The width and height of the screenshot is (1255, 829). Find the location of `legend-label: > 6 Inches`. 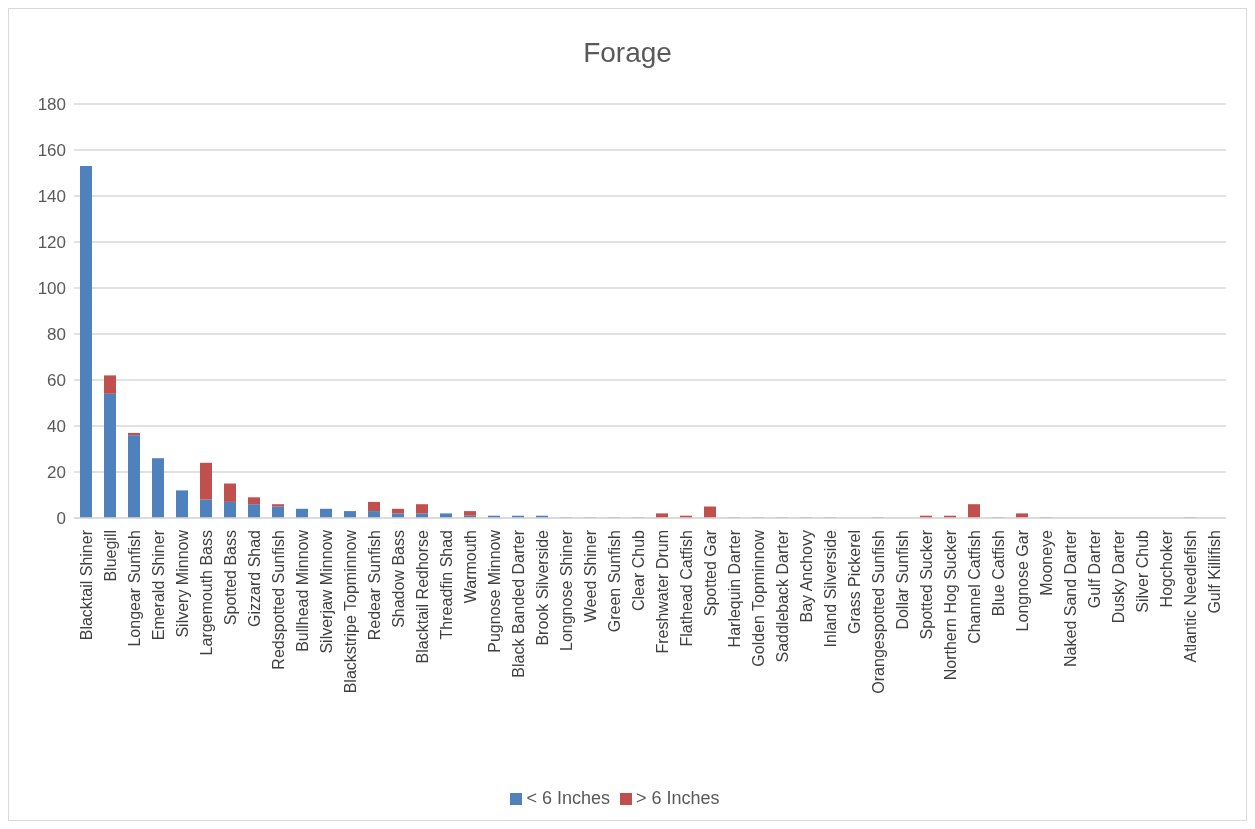

legend-label: > 6 Inches is located at coordinates (678, 798).